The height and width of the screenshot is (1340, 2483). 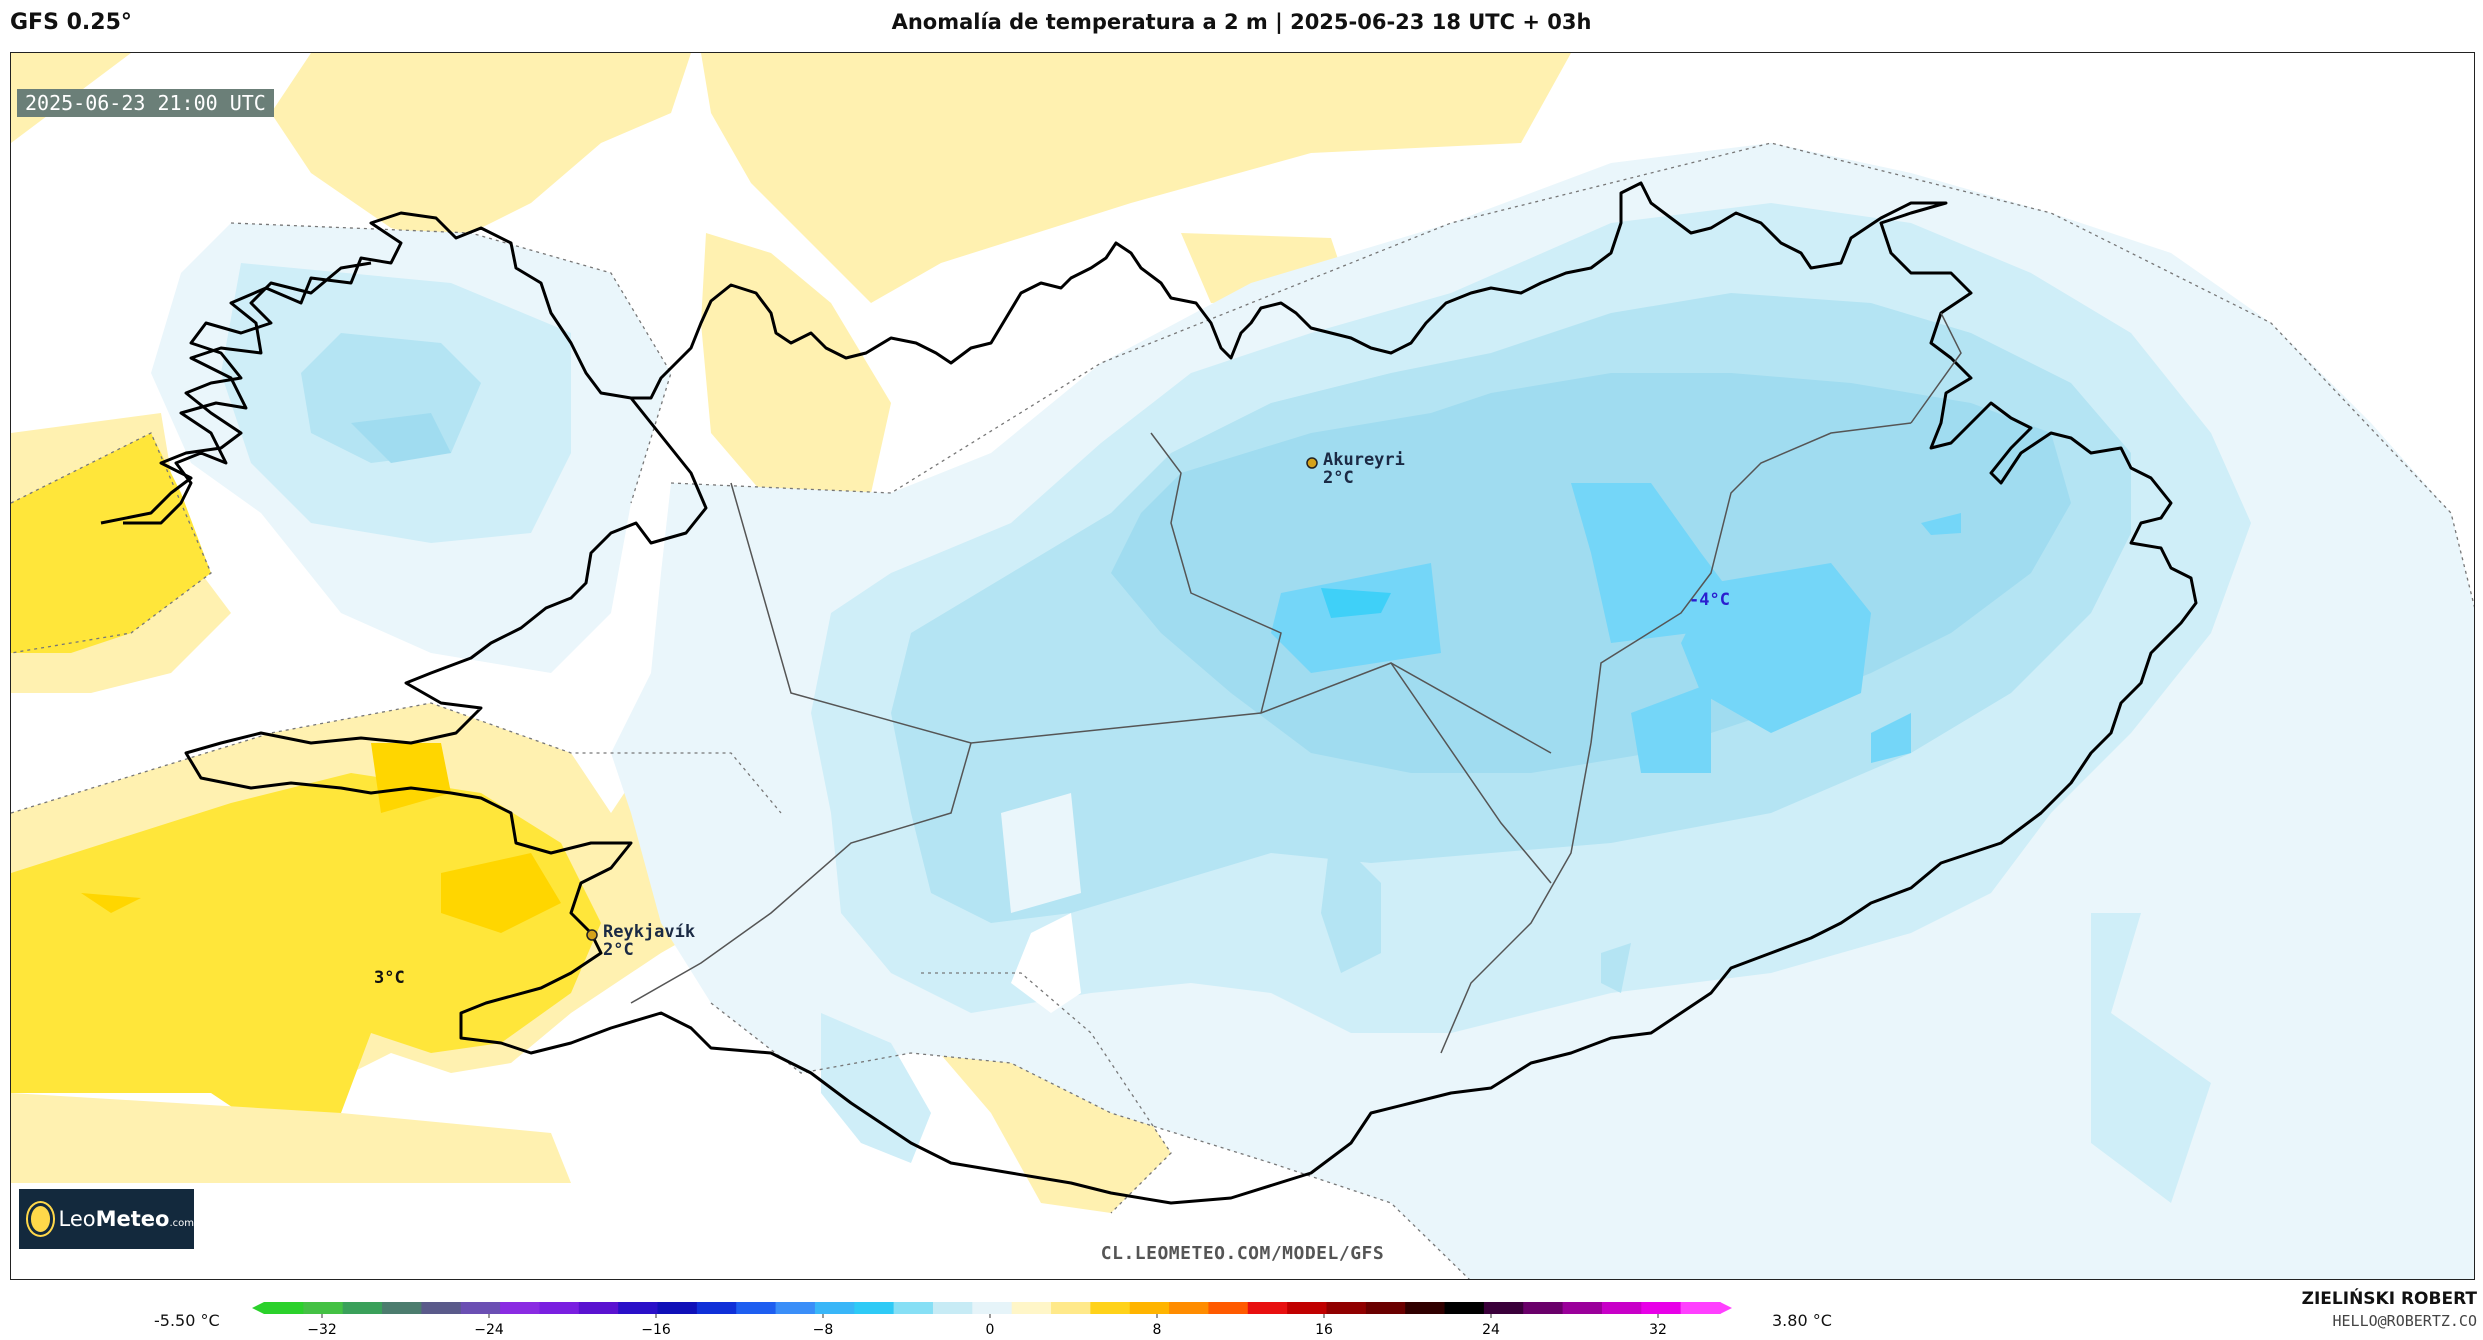 I want to click on city-label-reykjavik: Reykjavík 2°C, so click(x=649, y=941).